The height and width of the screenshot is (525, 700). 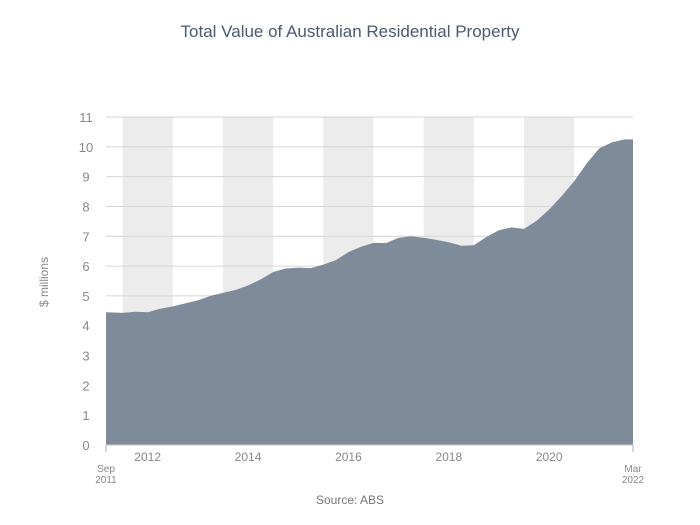 I want to click on y-tick-label: 1, so click(x=85, y=415).